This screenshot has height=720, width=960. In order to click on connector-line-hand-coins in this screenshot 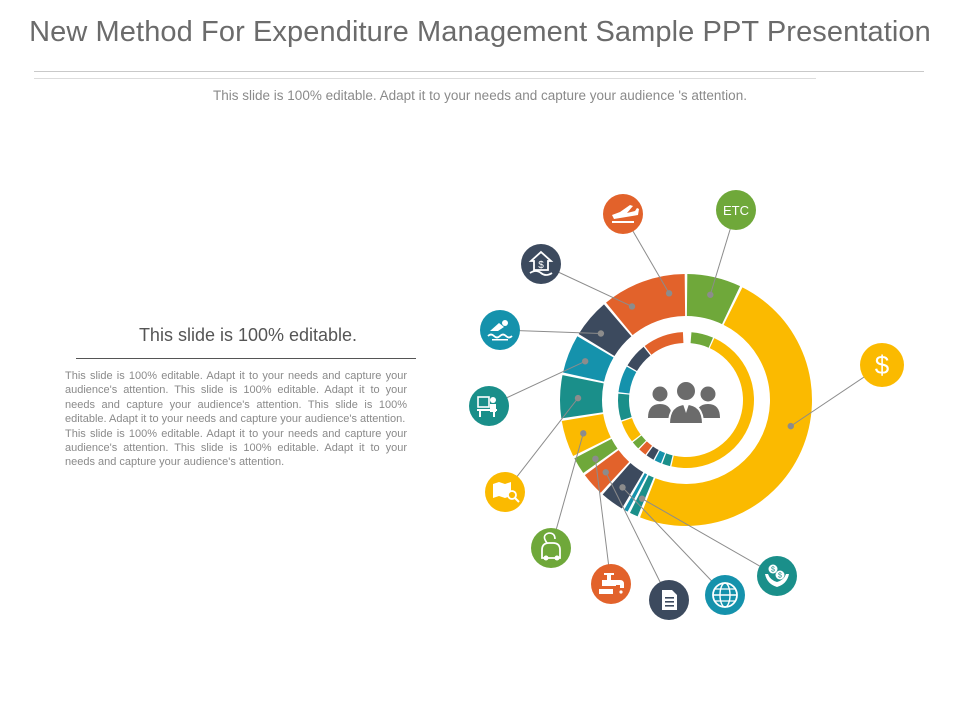, I will do `click(709, 537)`.